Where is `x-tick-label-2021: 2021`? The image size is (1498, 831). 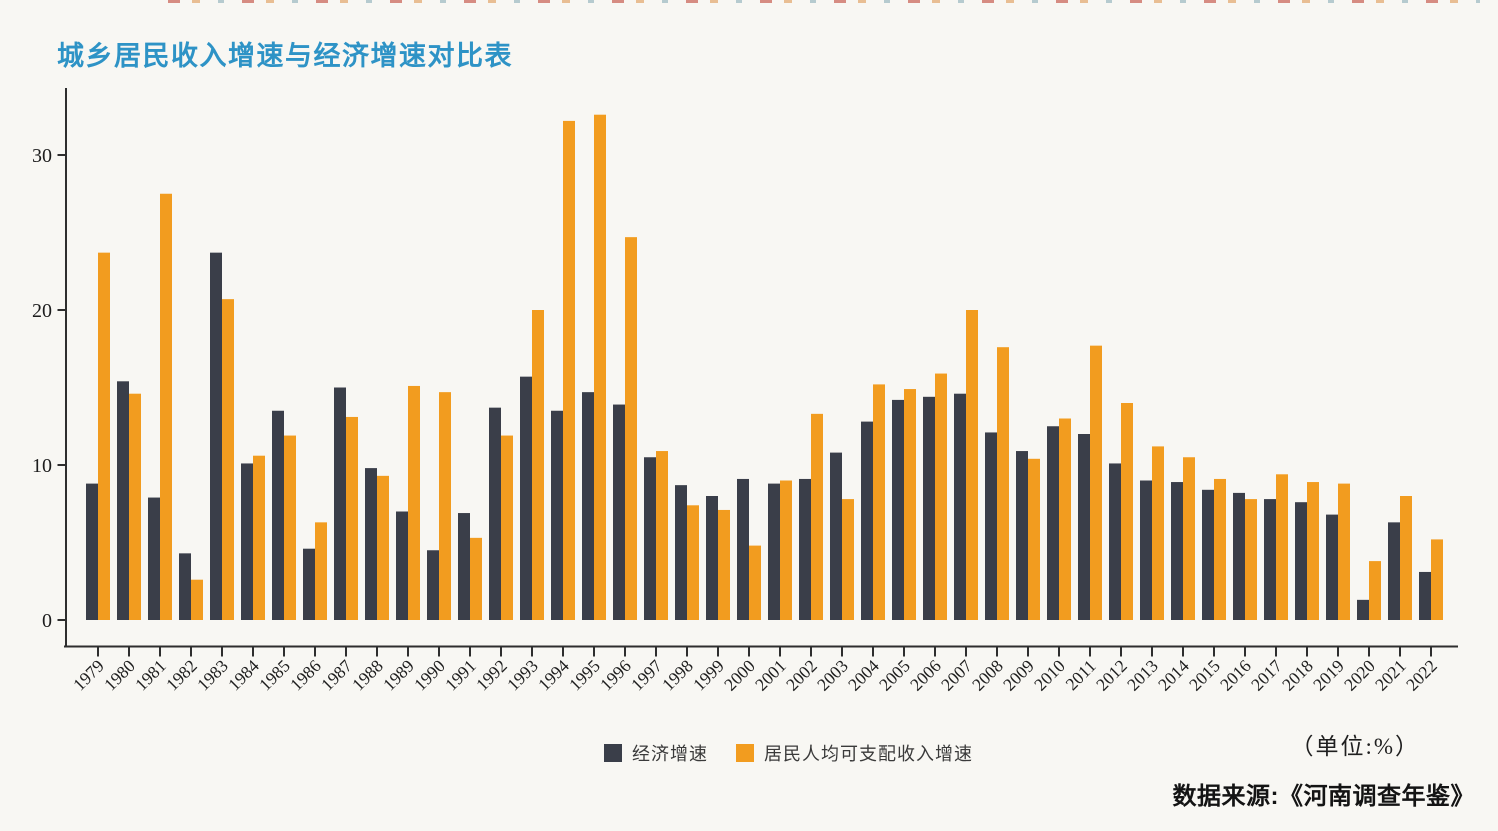
x-tick-label-2021: 2021 is located at coordinates (1390, 675).